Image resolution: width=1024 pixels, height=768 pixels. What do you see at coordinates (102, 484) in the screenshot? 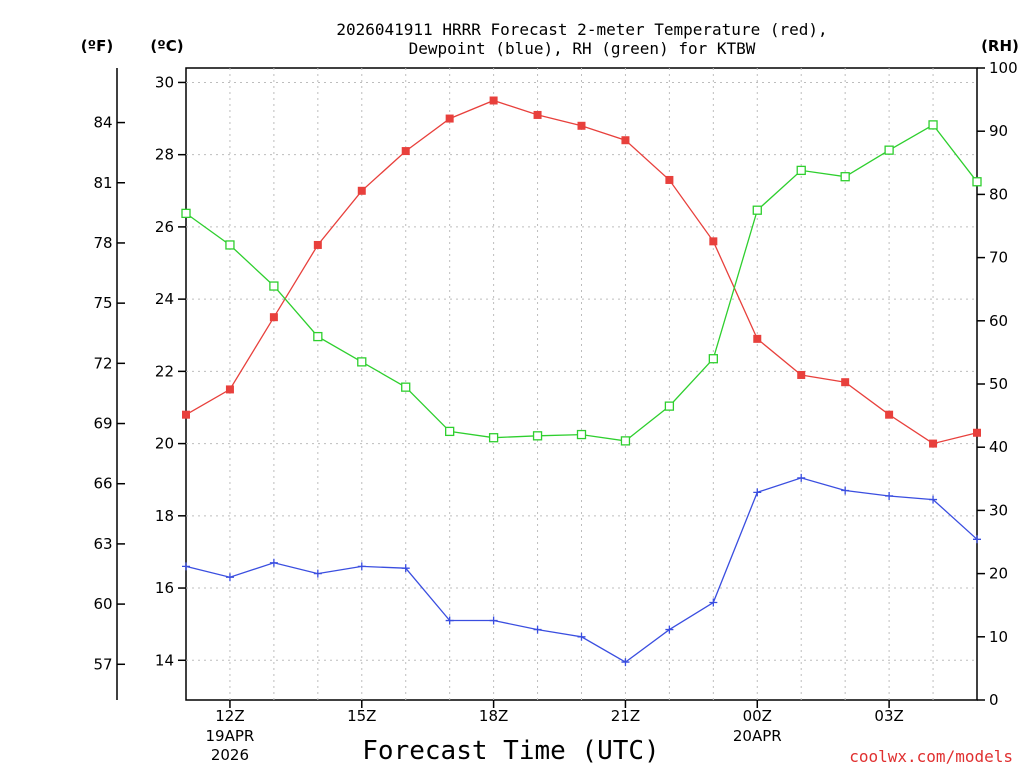
I see `fahrenheit-tick-label: 66` at bounding box center [102, 484].